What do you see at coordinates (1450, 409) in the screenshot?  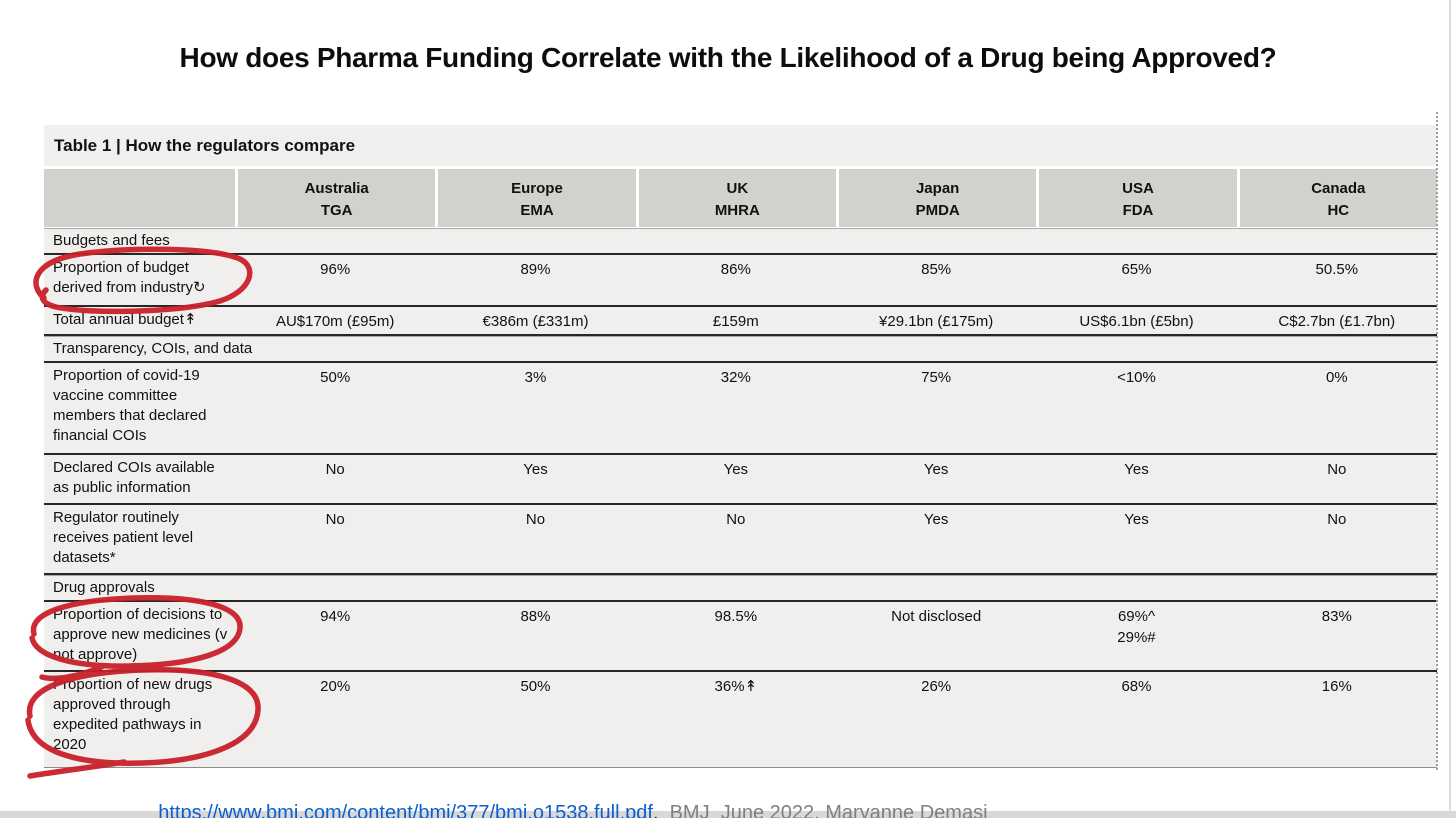 I see `screen-right-edge` at bounding box center [1450, 409].